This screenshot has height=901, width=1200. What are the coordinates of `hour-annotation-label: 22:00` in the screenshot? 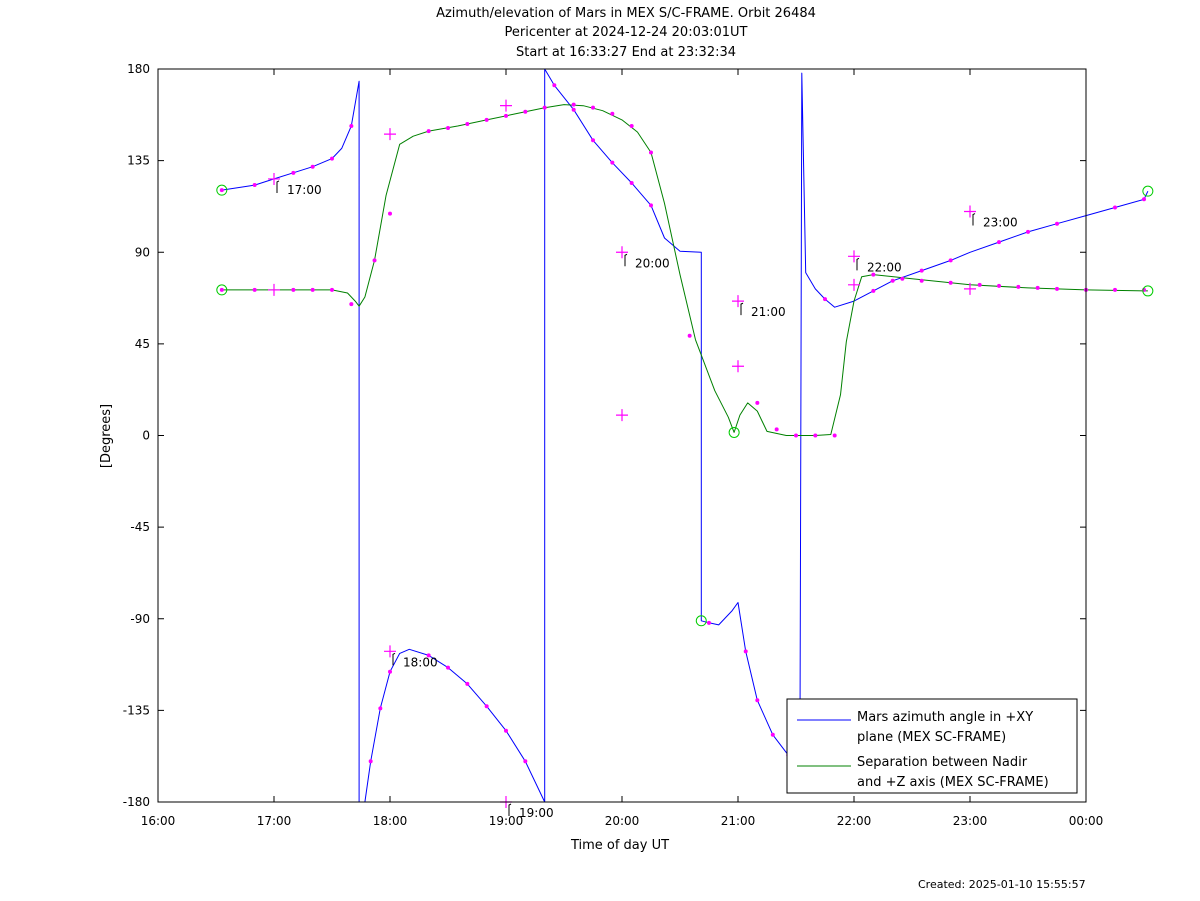 It's located at (884, 267).